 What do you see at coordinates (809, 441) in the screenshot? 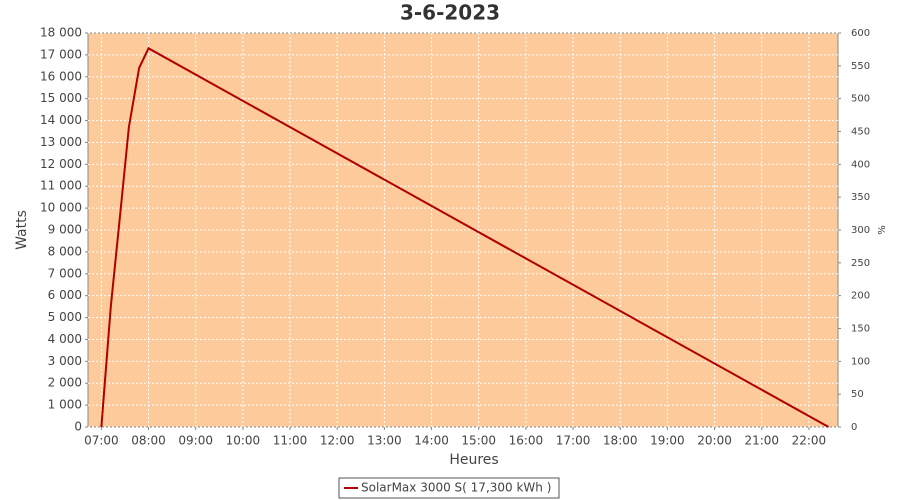
I see `x-tick-label: 22:00` at bounding box center [809, 441].